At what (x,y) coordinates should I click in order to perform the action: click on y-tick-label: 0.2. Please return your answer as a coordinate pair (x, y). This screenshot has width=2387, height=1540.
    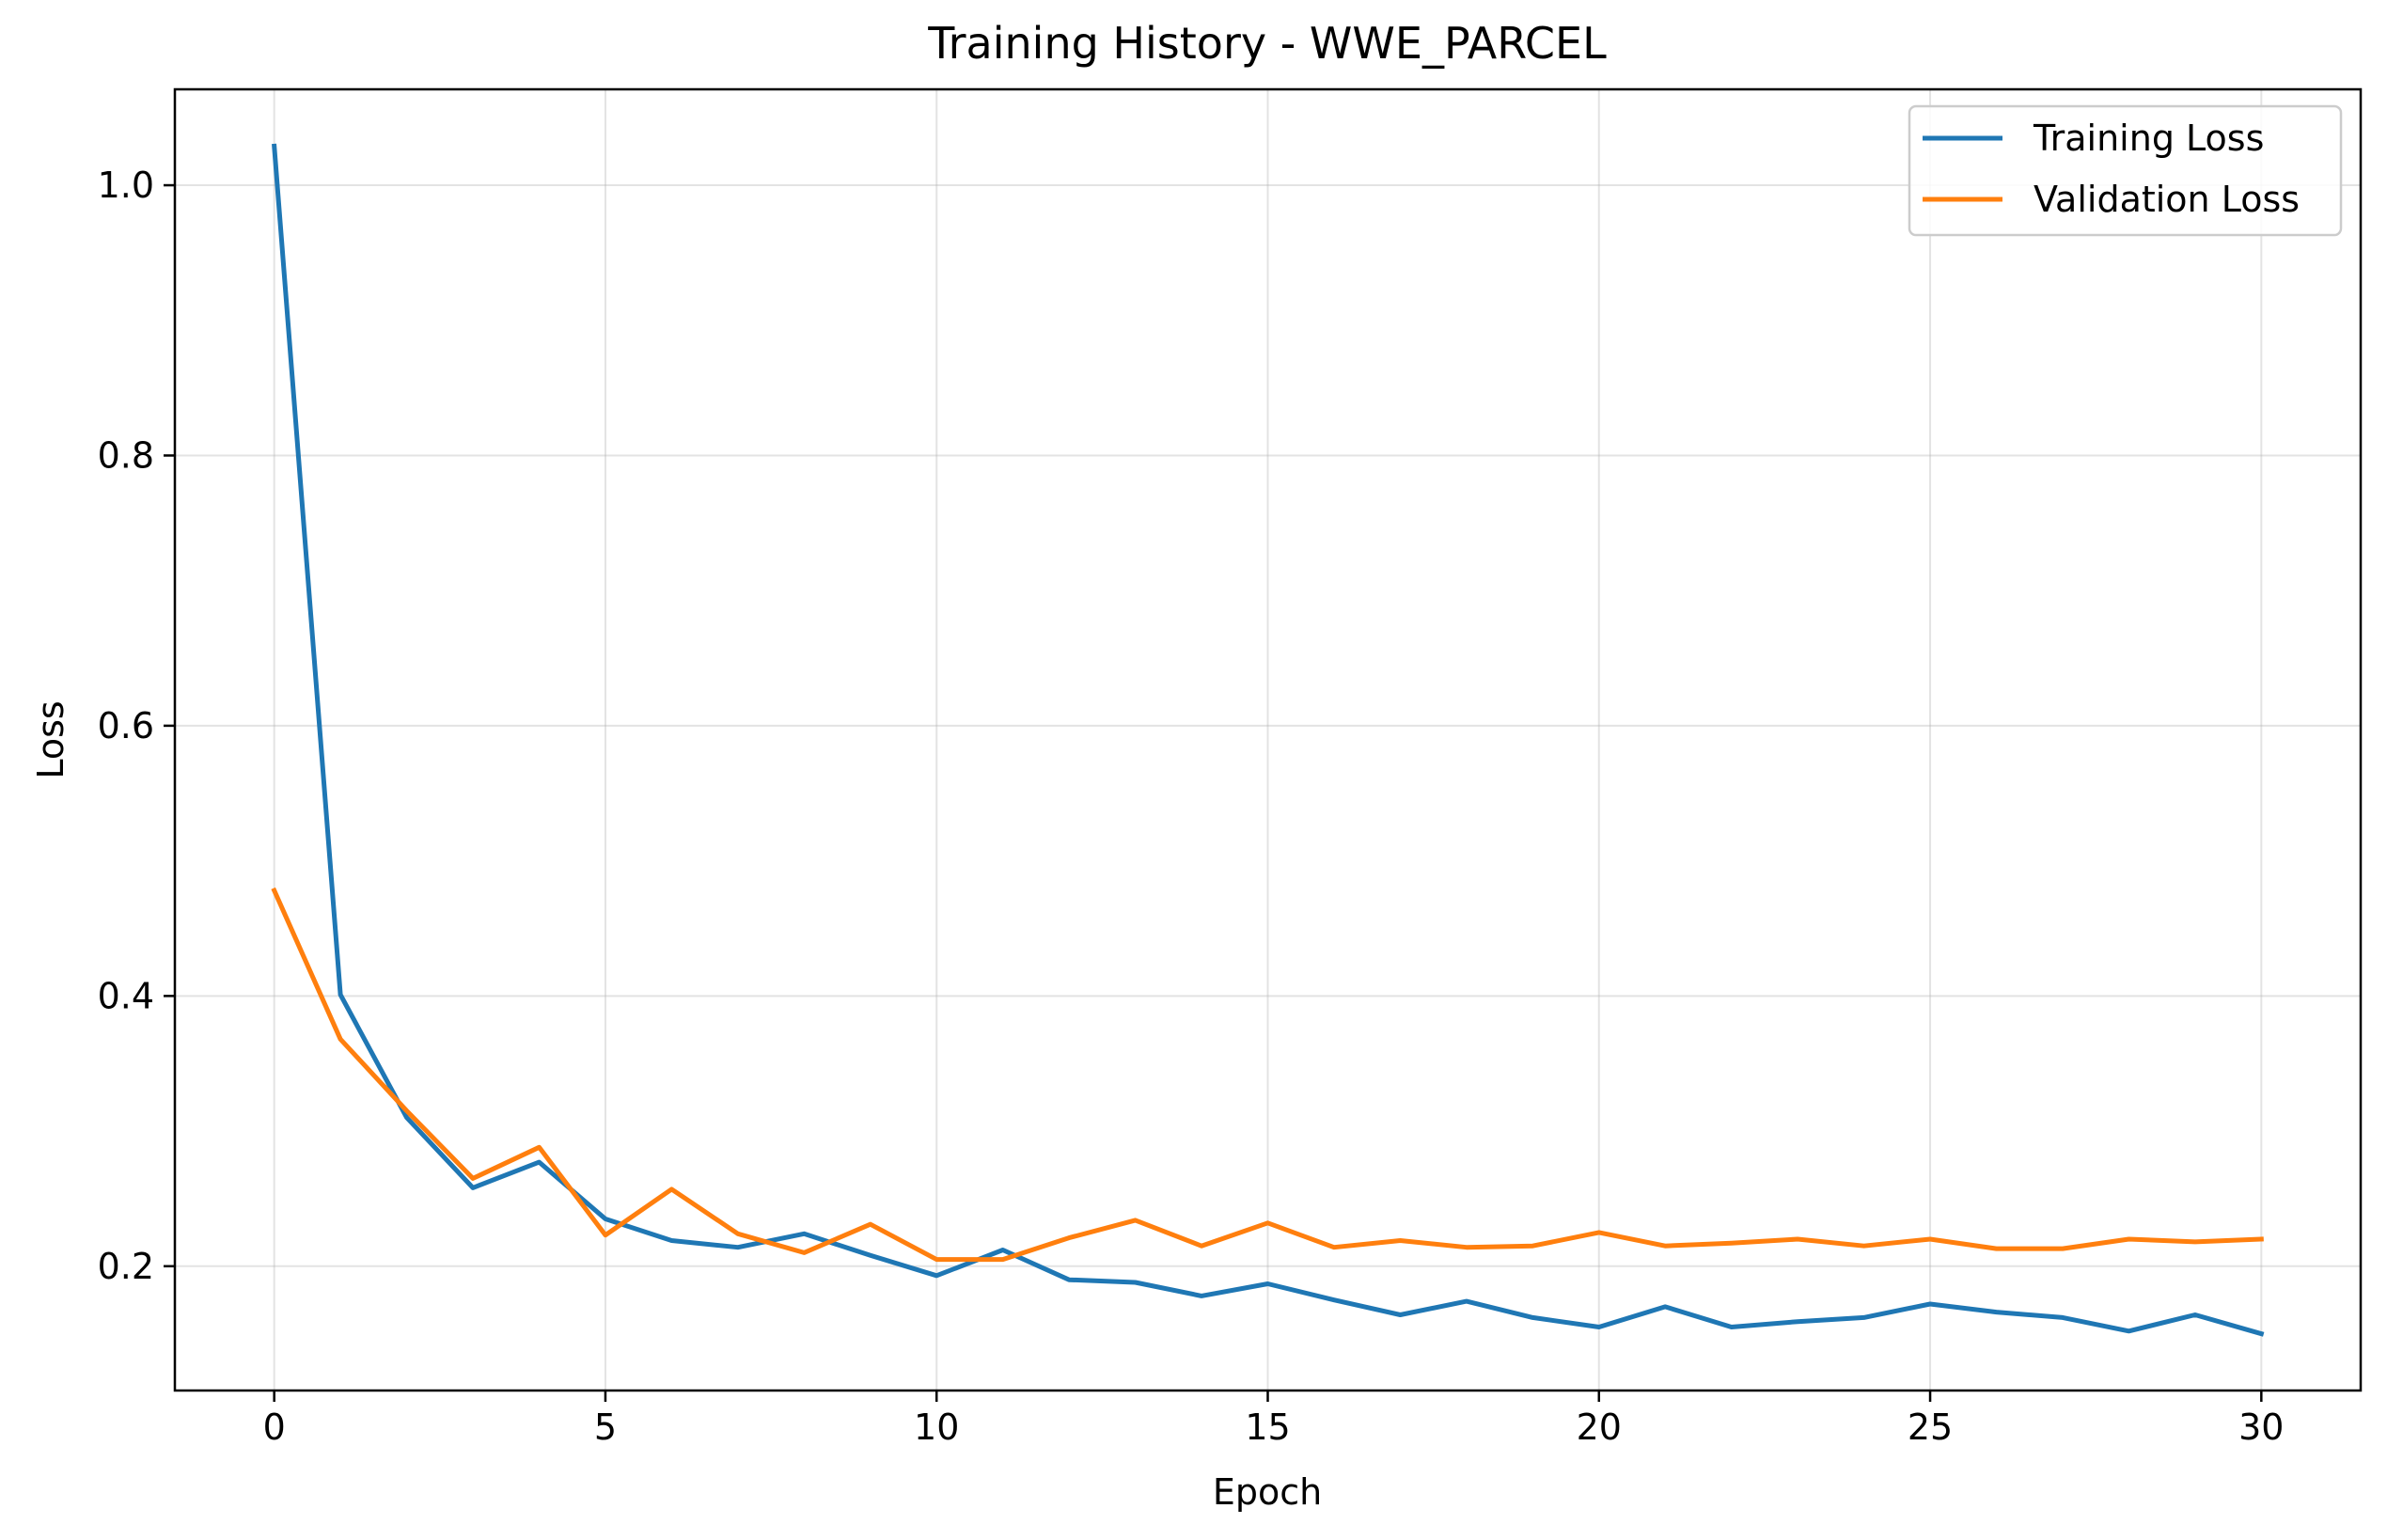
    Looking at the image, I should click on (126, 1267).